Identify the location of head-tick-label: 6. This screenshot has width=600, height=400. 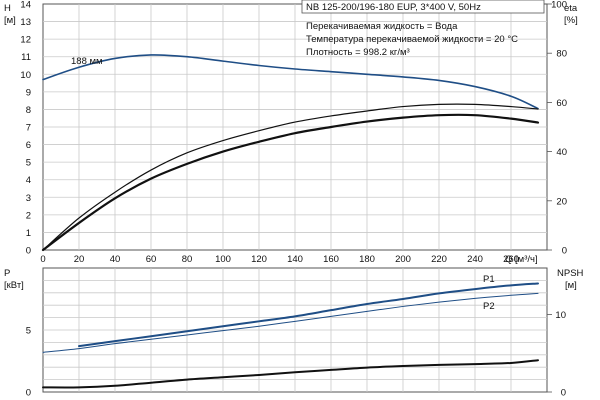
(28, 145).